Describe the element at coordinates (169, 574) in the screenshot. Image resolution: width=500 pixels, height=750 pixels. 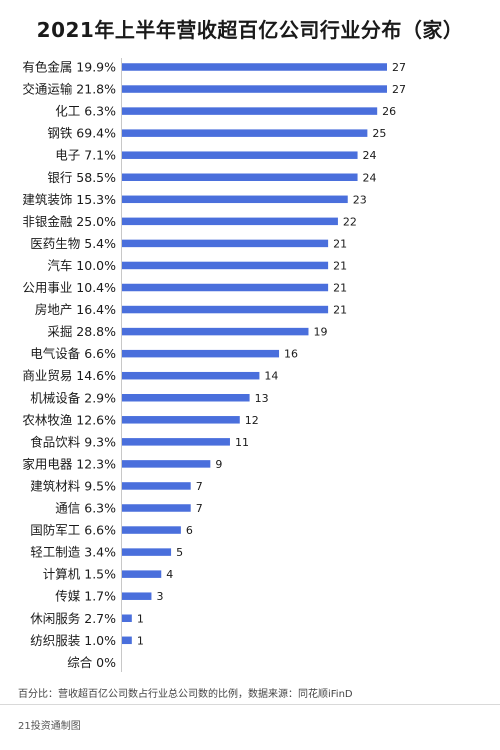
I see `value-label: 4` at that location.